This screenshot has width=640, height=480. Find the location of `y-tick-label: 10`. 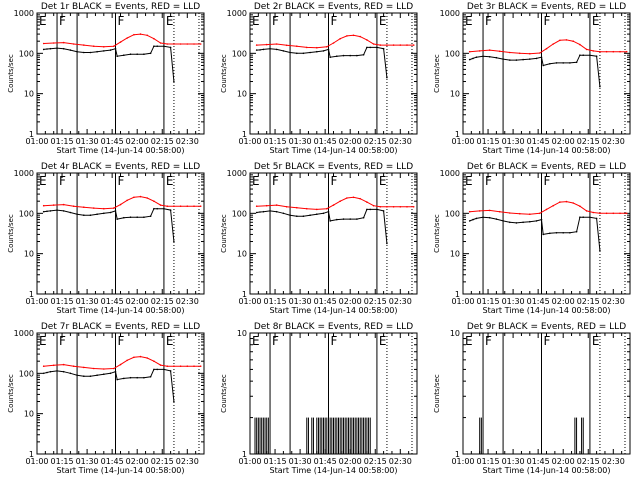

y-tick-label: 10 is located at coordinates (29, 94).